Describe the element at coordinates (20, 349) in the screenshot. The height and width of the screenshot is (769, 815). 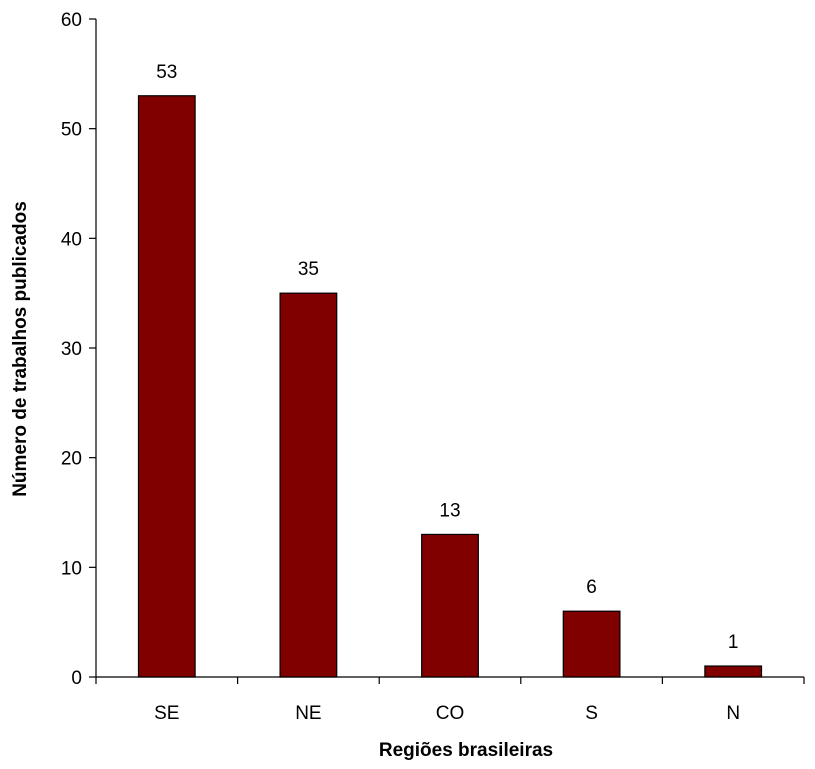
I see `y-axis-title: Número de trabalhos publicados` at that location.